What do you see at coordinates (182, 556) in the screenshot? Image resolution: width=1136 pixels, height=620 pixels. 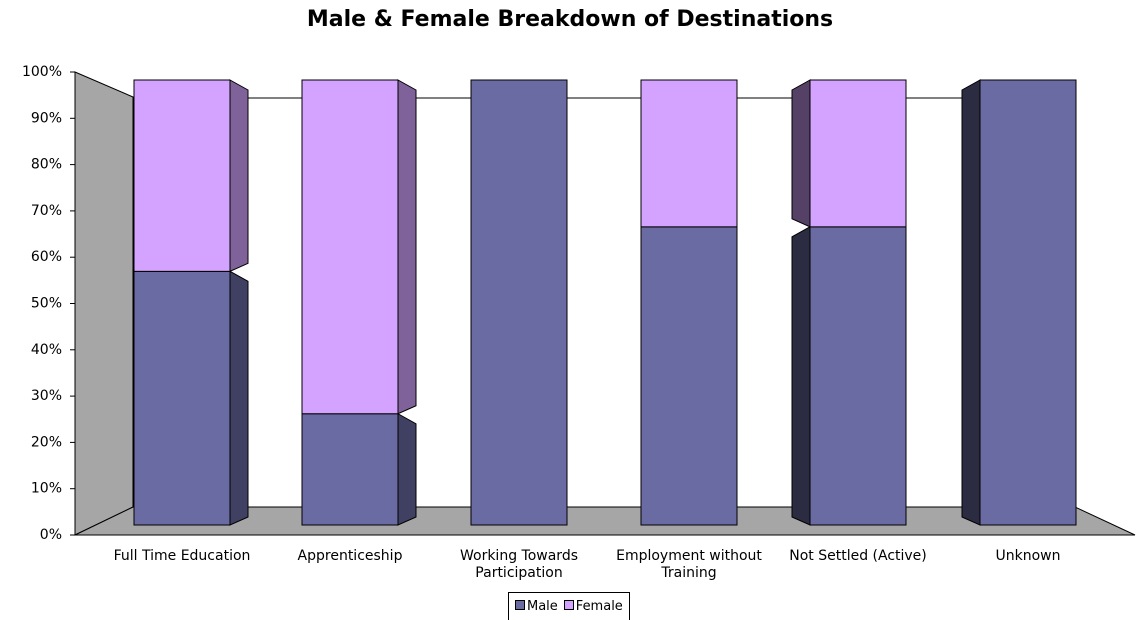 I see `x-tick-label: Full Time Education` at bounding box center [182, 556].